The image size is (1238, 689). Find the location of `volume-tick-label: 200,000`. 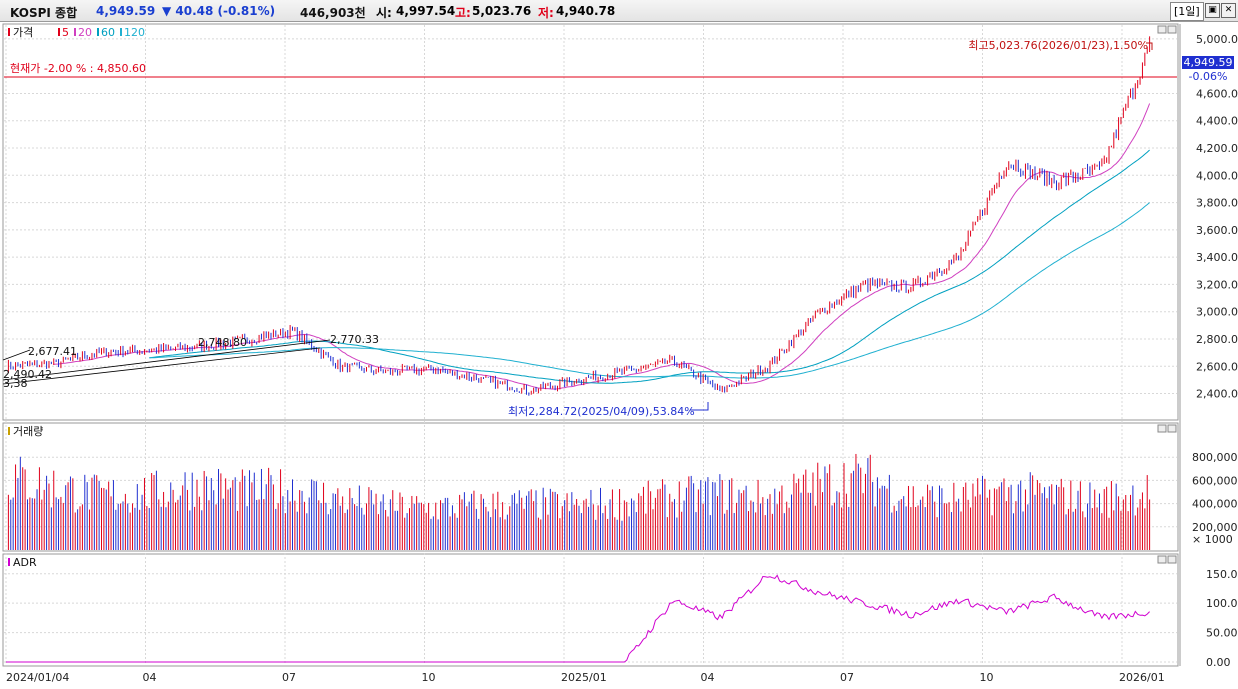

volume-tick-label: 200,000 is located at coordinates (1215, 527).